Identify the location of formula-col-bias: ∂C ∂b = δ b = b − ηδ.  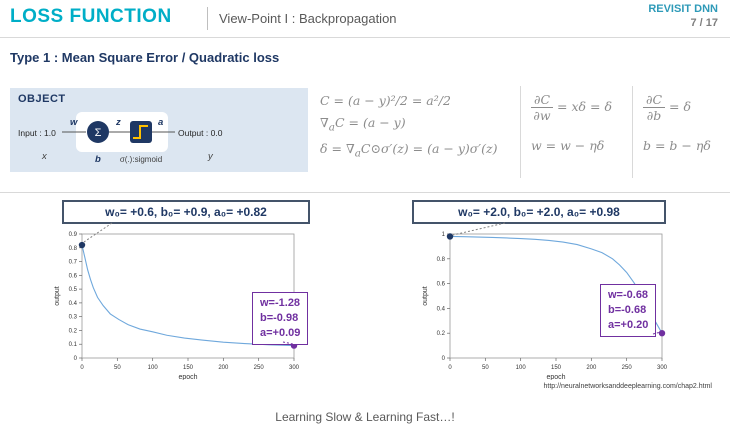
(681, 132).